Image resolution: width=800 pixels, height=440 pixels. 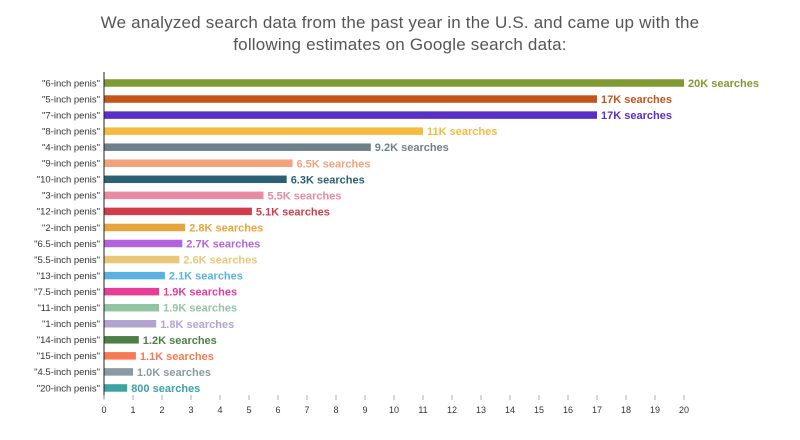 I want to click on x-tick-label: 9, so click(x=364, y=410).